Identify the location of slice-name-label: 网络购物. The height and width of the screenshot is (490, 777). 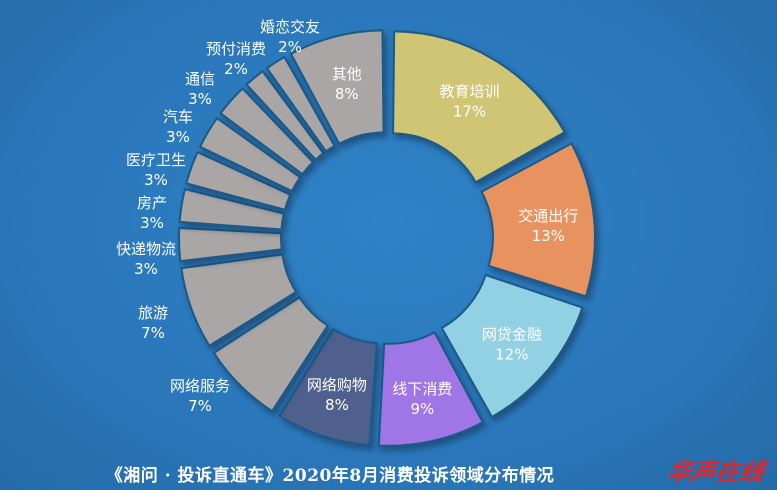
(337, 385).